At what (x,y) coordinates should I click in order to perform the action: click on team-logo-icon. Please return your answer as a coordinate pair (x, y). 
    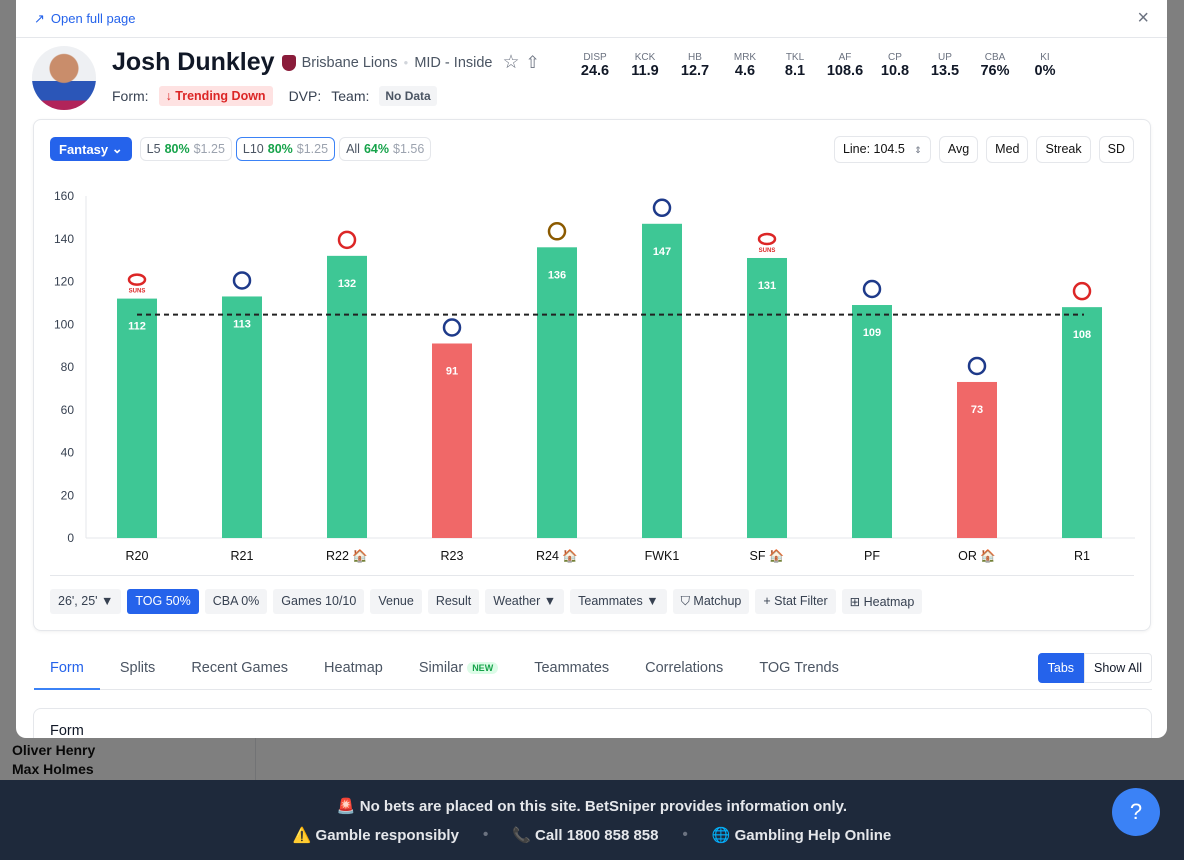
    Looking at the image, I should click on (288, 62).